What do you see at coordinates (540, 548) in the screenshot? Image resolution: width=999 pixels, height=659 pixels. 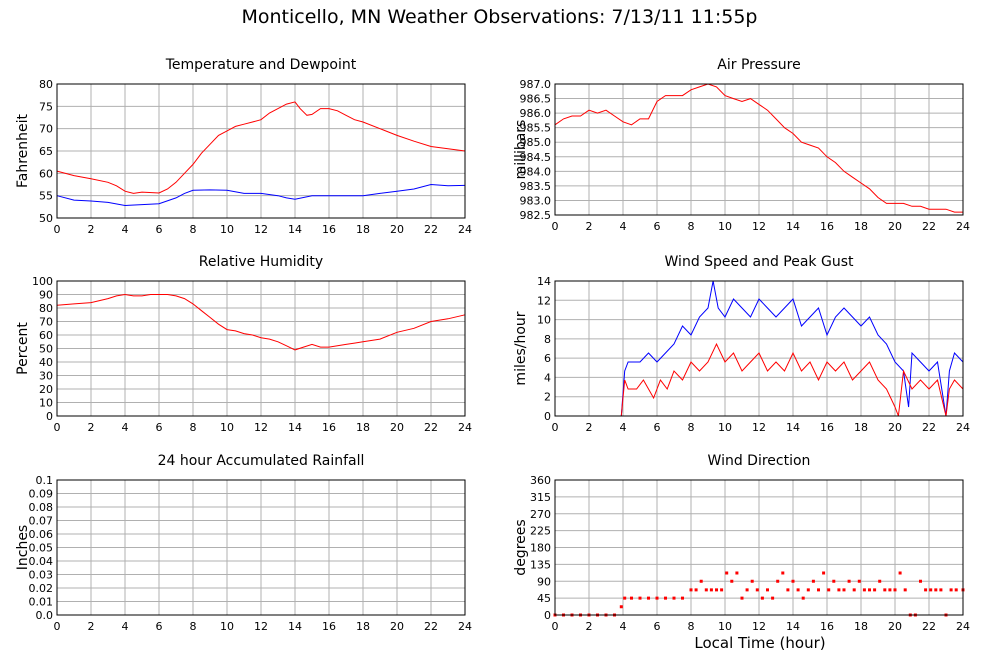 I see `y-tick-label: 180` at bounding box center [540, 548].